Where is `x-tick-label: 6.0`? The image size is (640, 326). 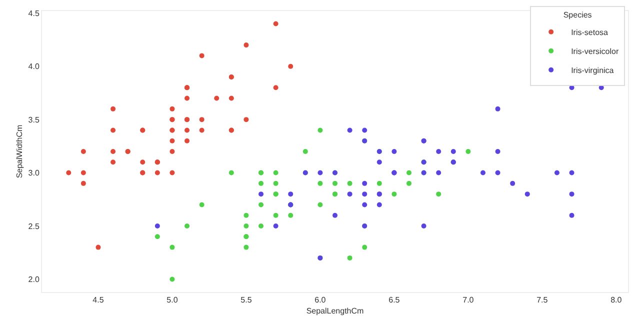
x-tick-label: 6.0 is located at coordinates (320, 300).